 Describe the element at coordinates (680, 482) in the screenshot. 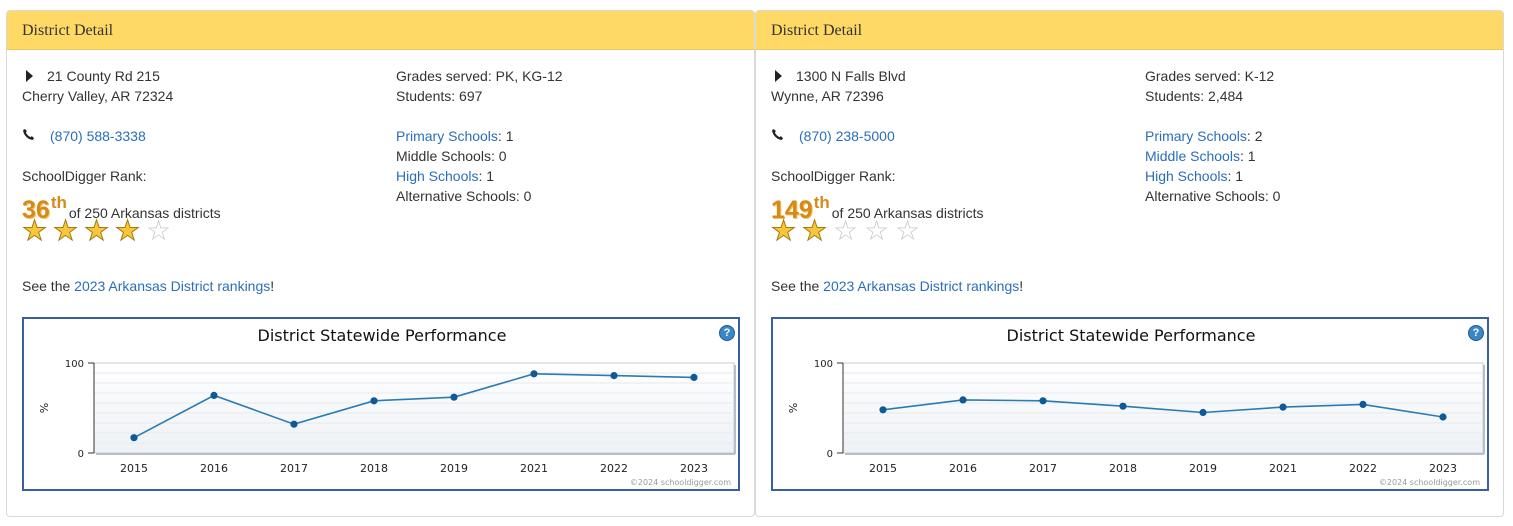

I see `chart-copyright: ©2024 schooldigger.com` at that location.